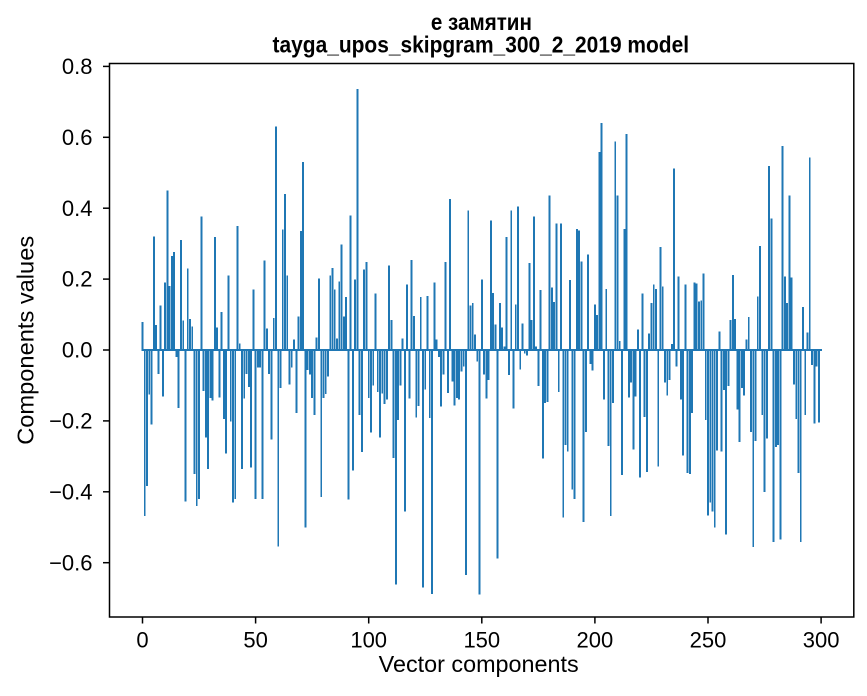  Describe the element at coordinates (77, 350) in the screenshot. I see `svg-text: 0.0` at that location.